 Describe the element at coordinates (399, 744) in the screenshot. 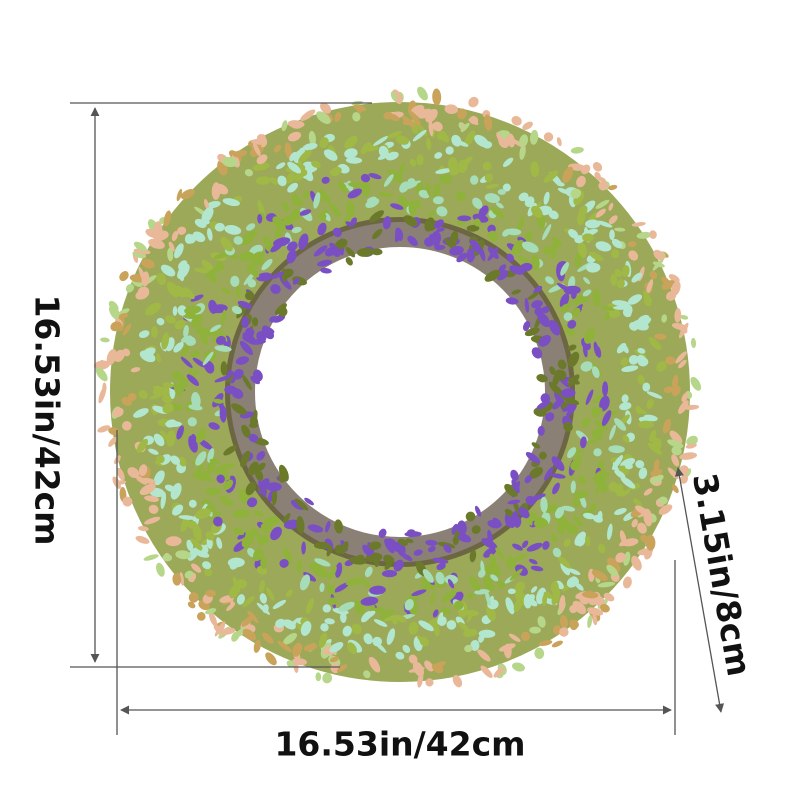

I see `width-label: 16.53in/42cm` at that location.